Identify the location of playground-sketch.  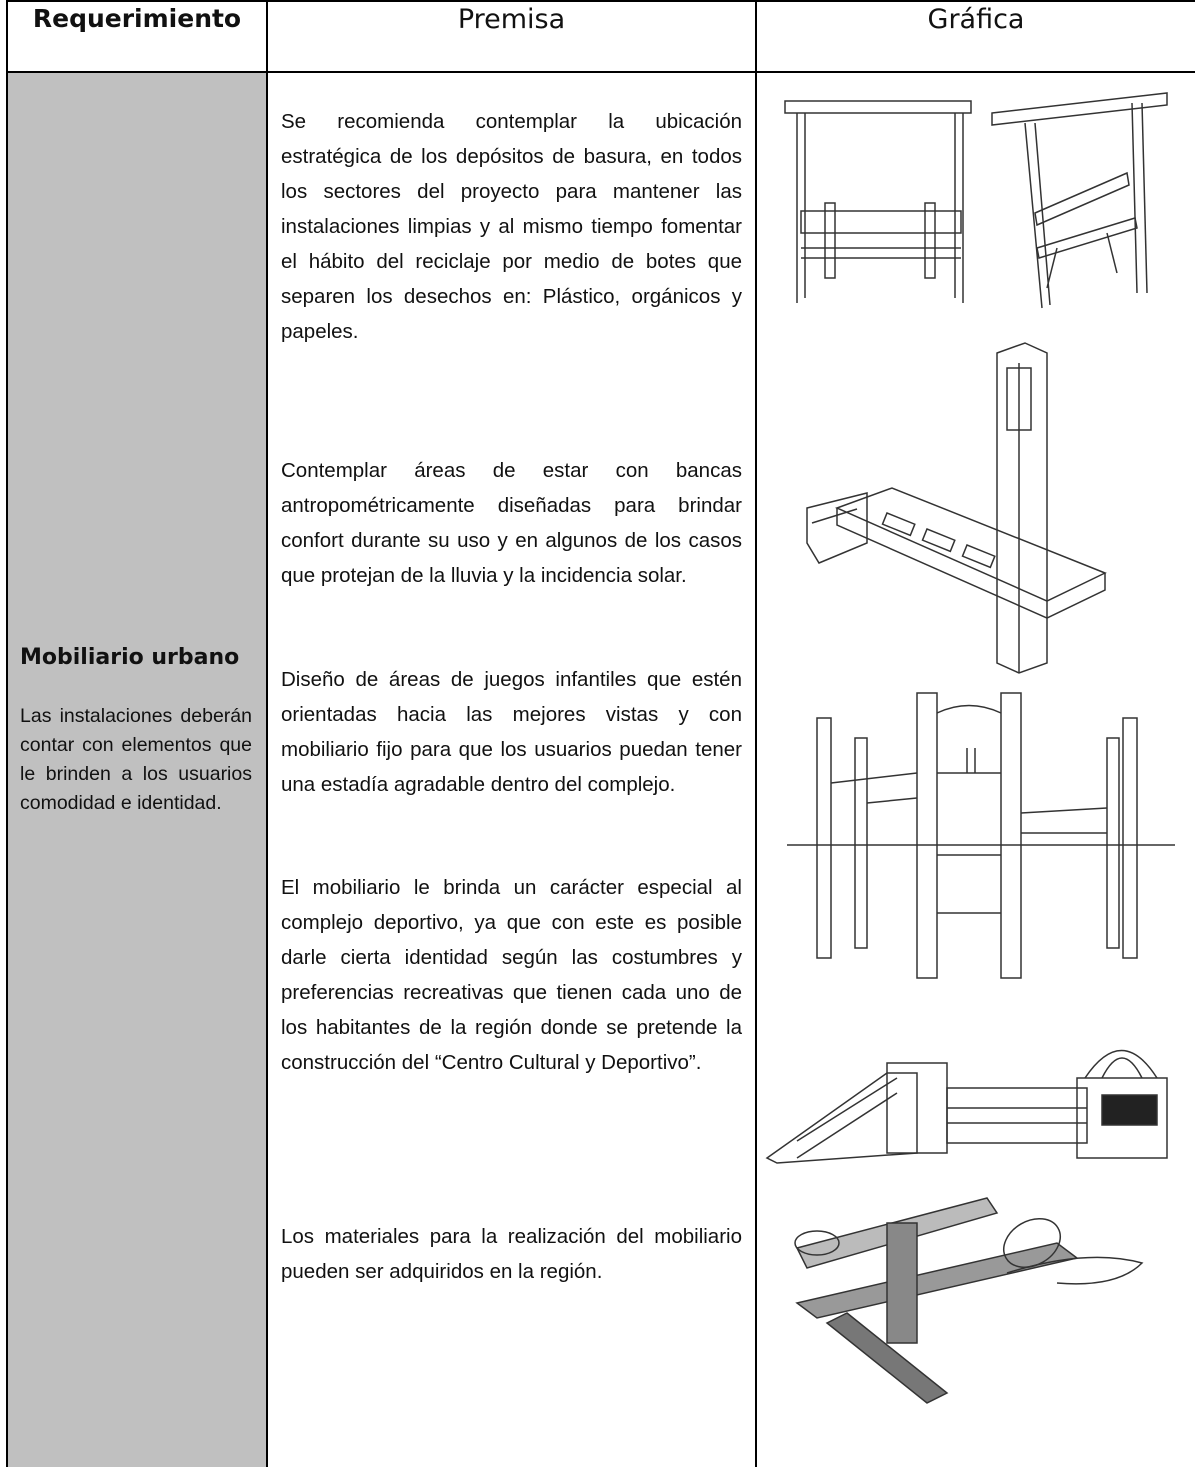
(966, 1106).